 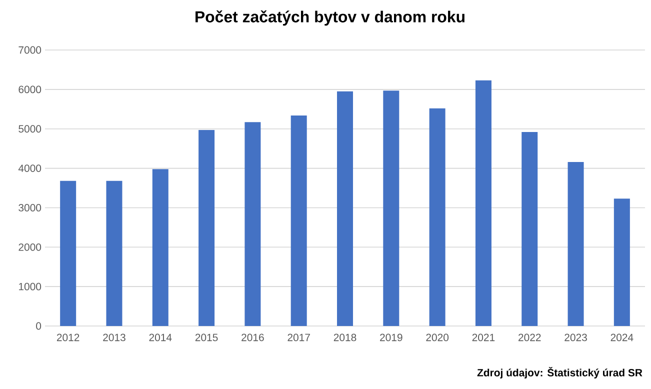 What do you see at coordinates (575, 338) in the screenshot?
I see `x-tick-label: 2023` at bounding box center [575, 338].